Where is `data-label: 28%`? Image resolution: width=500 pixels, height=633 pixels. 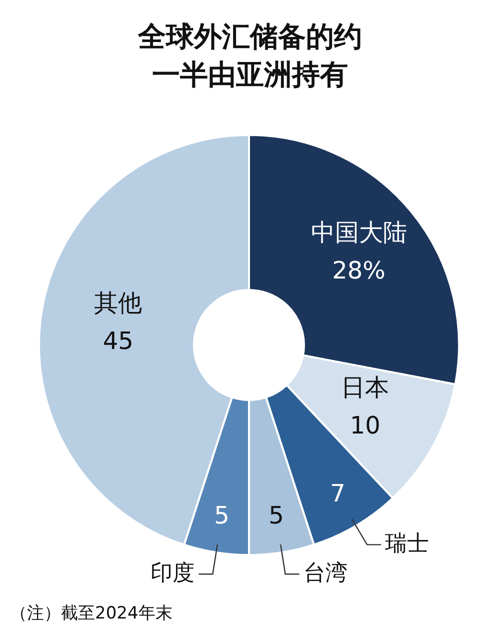 data-label: 28% is located at coordinates (359, 270).